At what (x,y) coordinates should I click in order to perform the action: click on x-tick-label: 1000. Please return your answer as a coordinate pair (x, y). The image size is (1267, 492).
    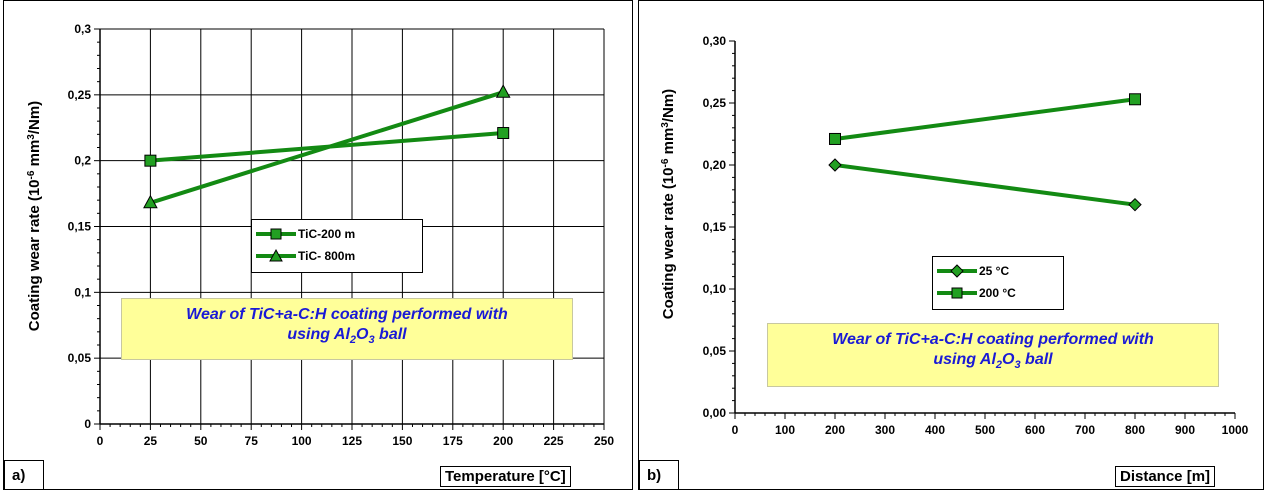
    Looking at the image, I should click on (1235, 430).